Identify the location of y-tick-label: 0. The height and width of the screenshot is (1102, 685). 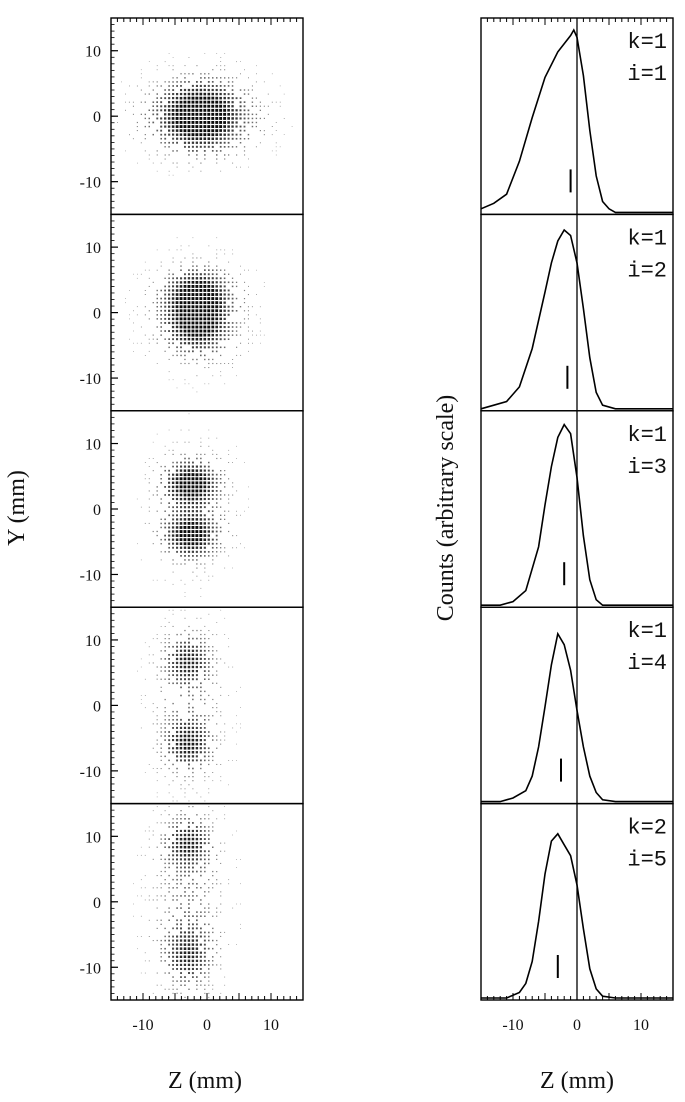
(97, 903).